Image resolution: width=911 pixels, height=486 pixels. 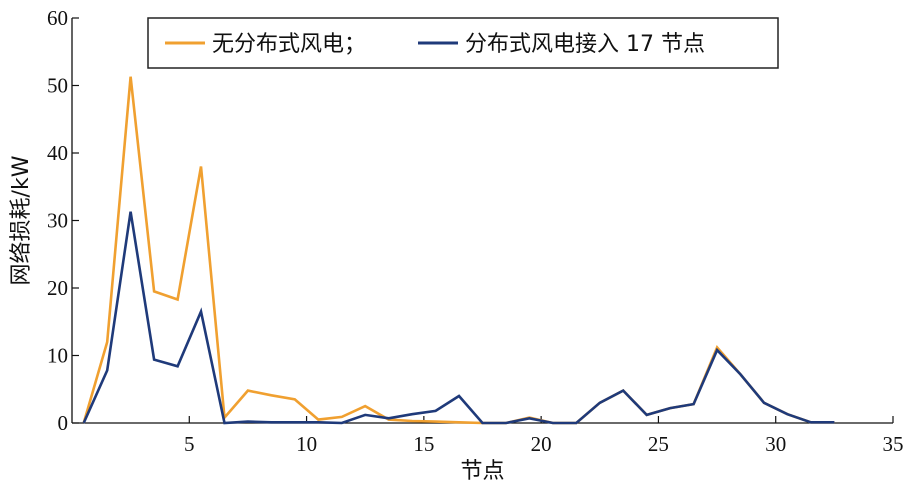 I want to click on x-tick-label: 15, so click(x=423, y=444).